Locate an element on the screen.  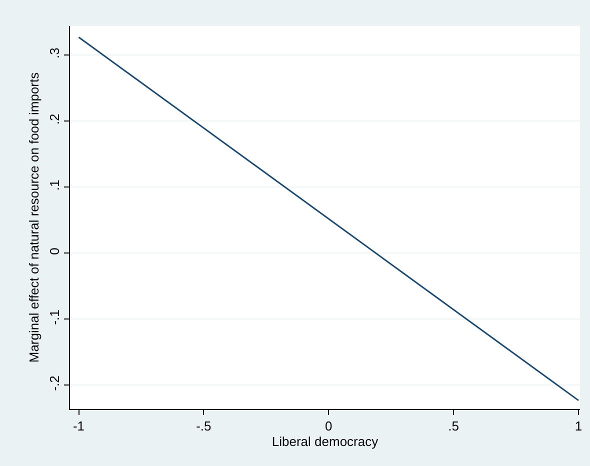
y-axis-title: Marginal effect of natural resource on food imports is located at coordinates (34, 217).